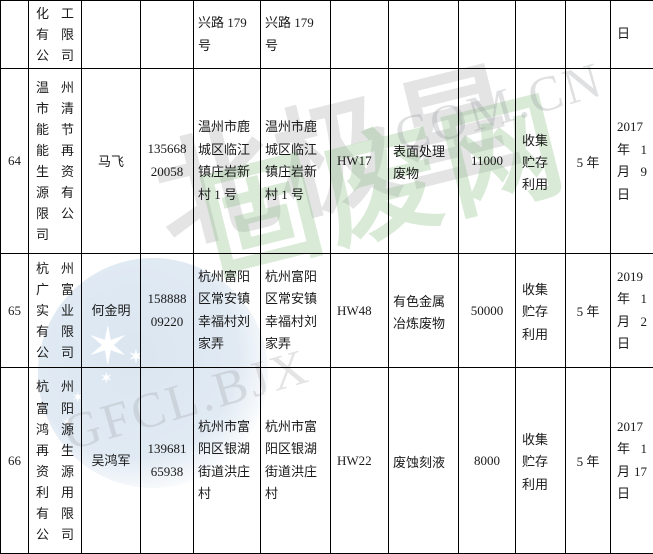  Describe the element at coordinates (43, 235) in the screenshot. I see `company-line: 司` at that location.